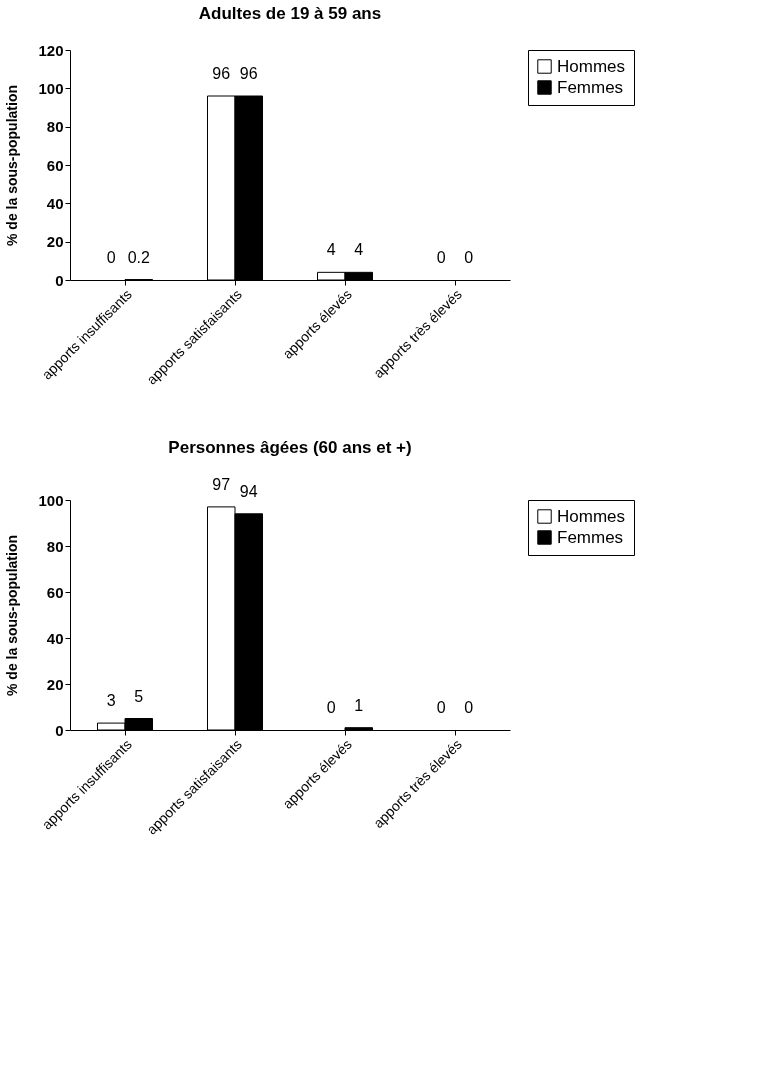  What do you see at coordinates (290, 447) in the screenshot?
I see `chart-title: Personnes âgées (60 ans et +)` at bounding box center [290, 447].